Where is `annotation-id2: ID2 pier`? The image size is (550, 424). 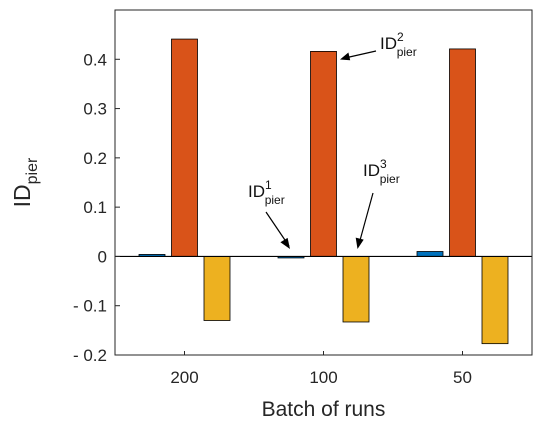
annotation-id2: ID2 pier is located at coordinates (378, 45).